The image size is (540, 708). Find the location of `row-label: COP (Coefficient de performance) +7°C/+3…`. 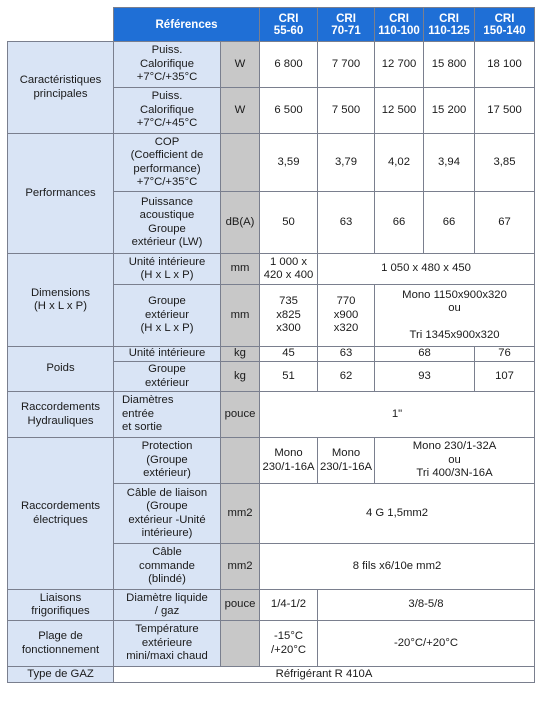

row-label: COP (Coefficient de performance) +7°C/+3… is located at coordinates (167, 162).